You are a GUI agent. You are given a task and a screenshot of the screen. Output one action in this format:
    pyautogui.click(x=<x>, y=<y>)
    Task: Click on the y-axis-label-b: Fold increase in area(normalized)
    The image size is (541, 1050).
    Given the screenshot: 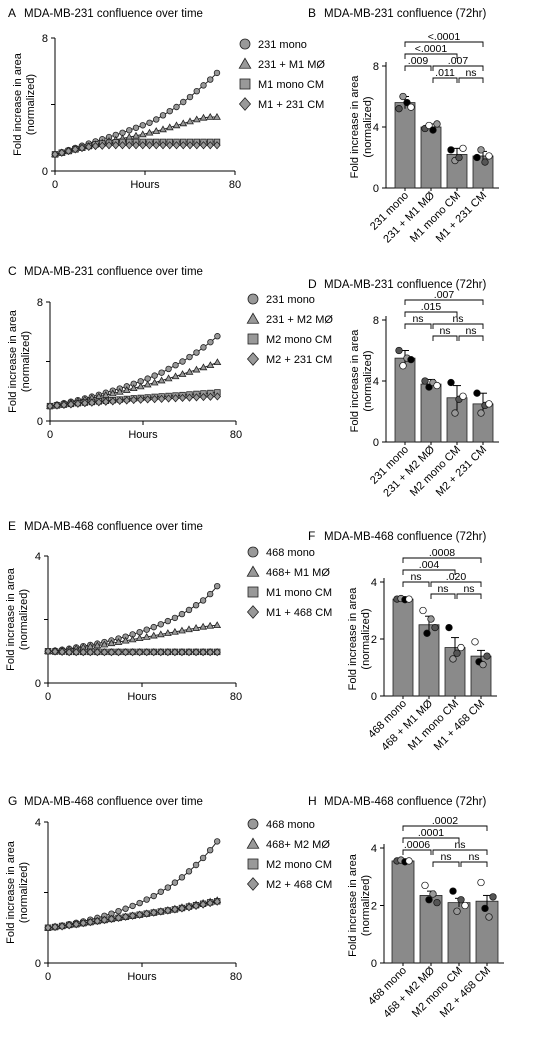 What is the action you would take?
    pyautogui.click(x=361, y=127)
    